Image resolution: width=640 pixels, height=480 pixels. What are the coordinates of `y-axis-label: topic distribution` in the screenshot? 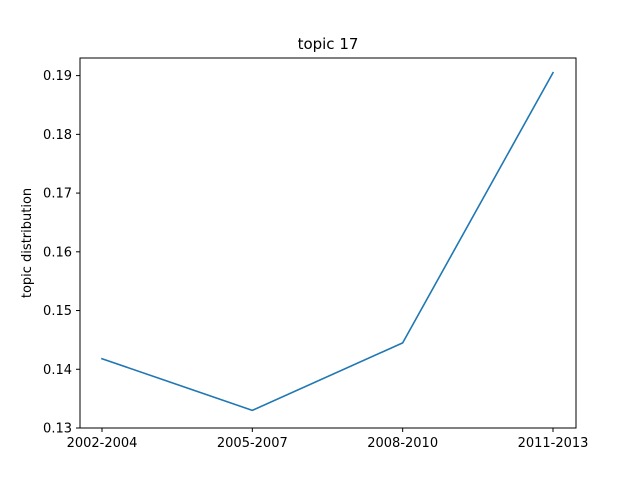 It's located at (27, 243).